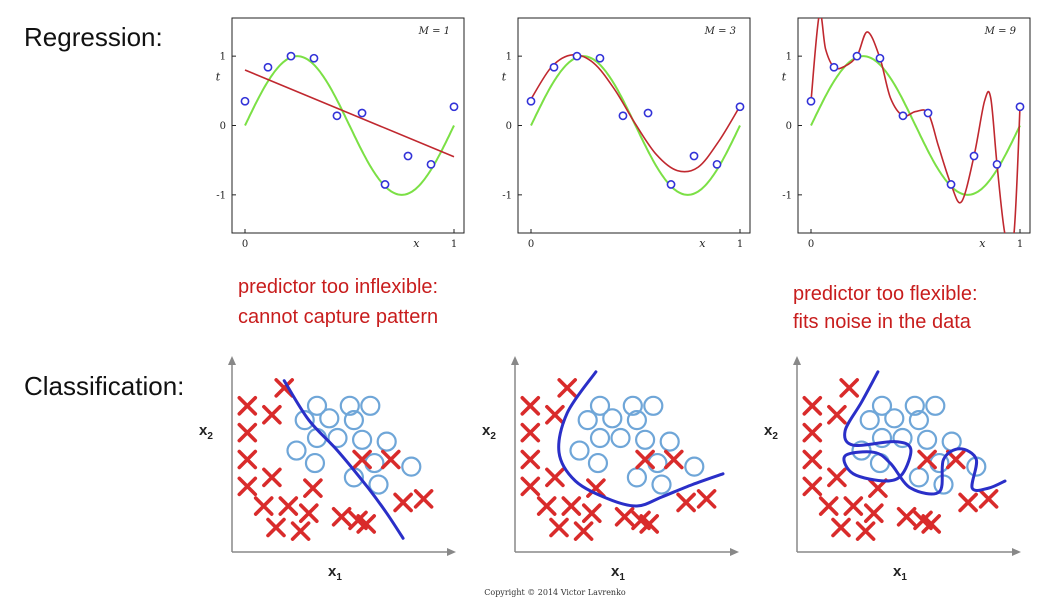  Describe the element at coordinates (93, 37) in the screenshot. I see `regression-label: Regression:` at that location.